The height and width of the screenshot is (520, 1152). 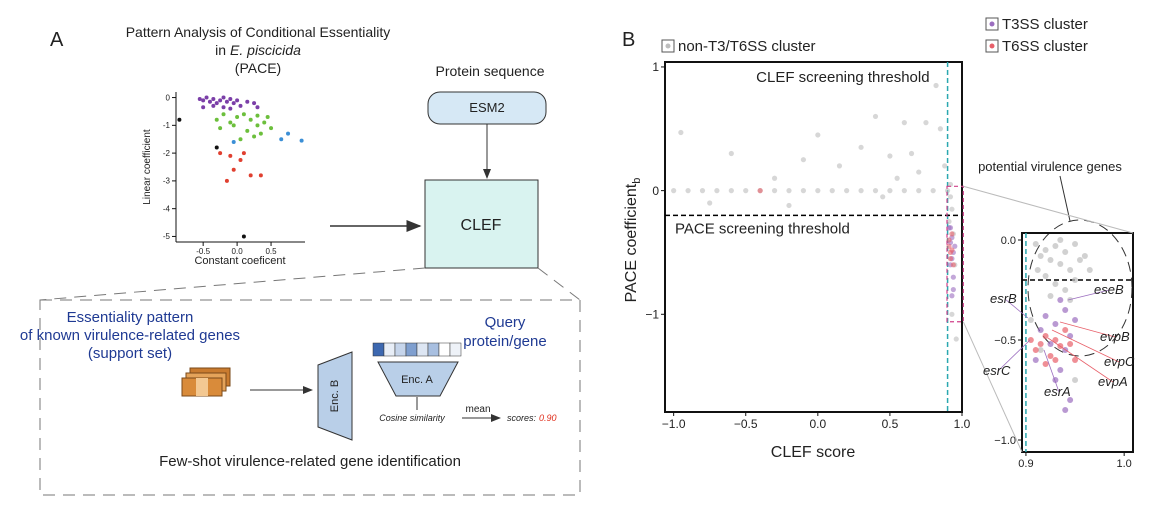 What do you see at coordinates (238, 251) in the screenshot?
I see `x-tick-label: 0.0` at bounding box center [238, 251].